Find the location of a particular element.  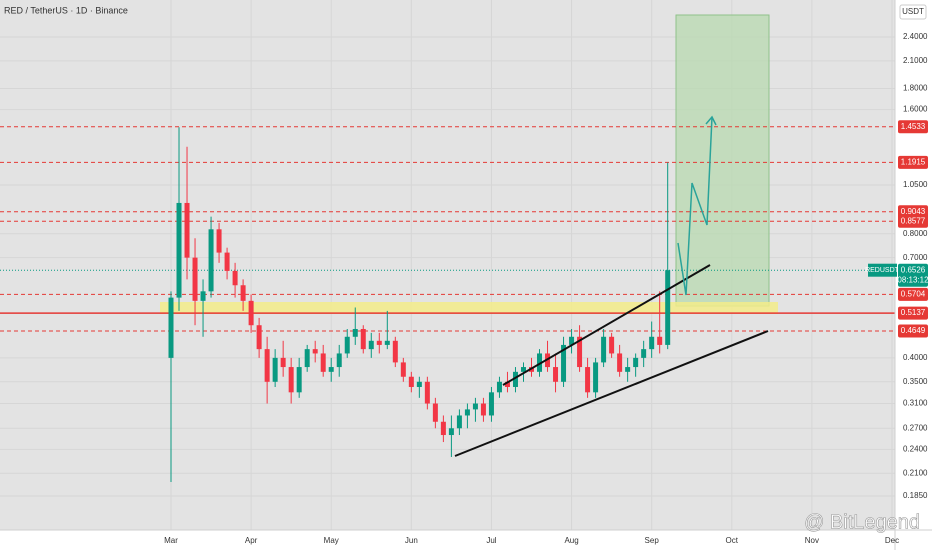

y-tick-label: 1.0500 is located at coordinates (915, 184).